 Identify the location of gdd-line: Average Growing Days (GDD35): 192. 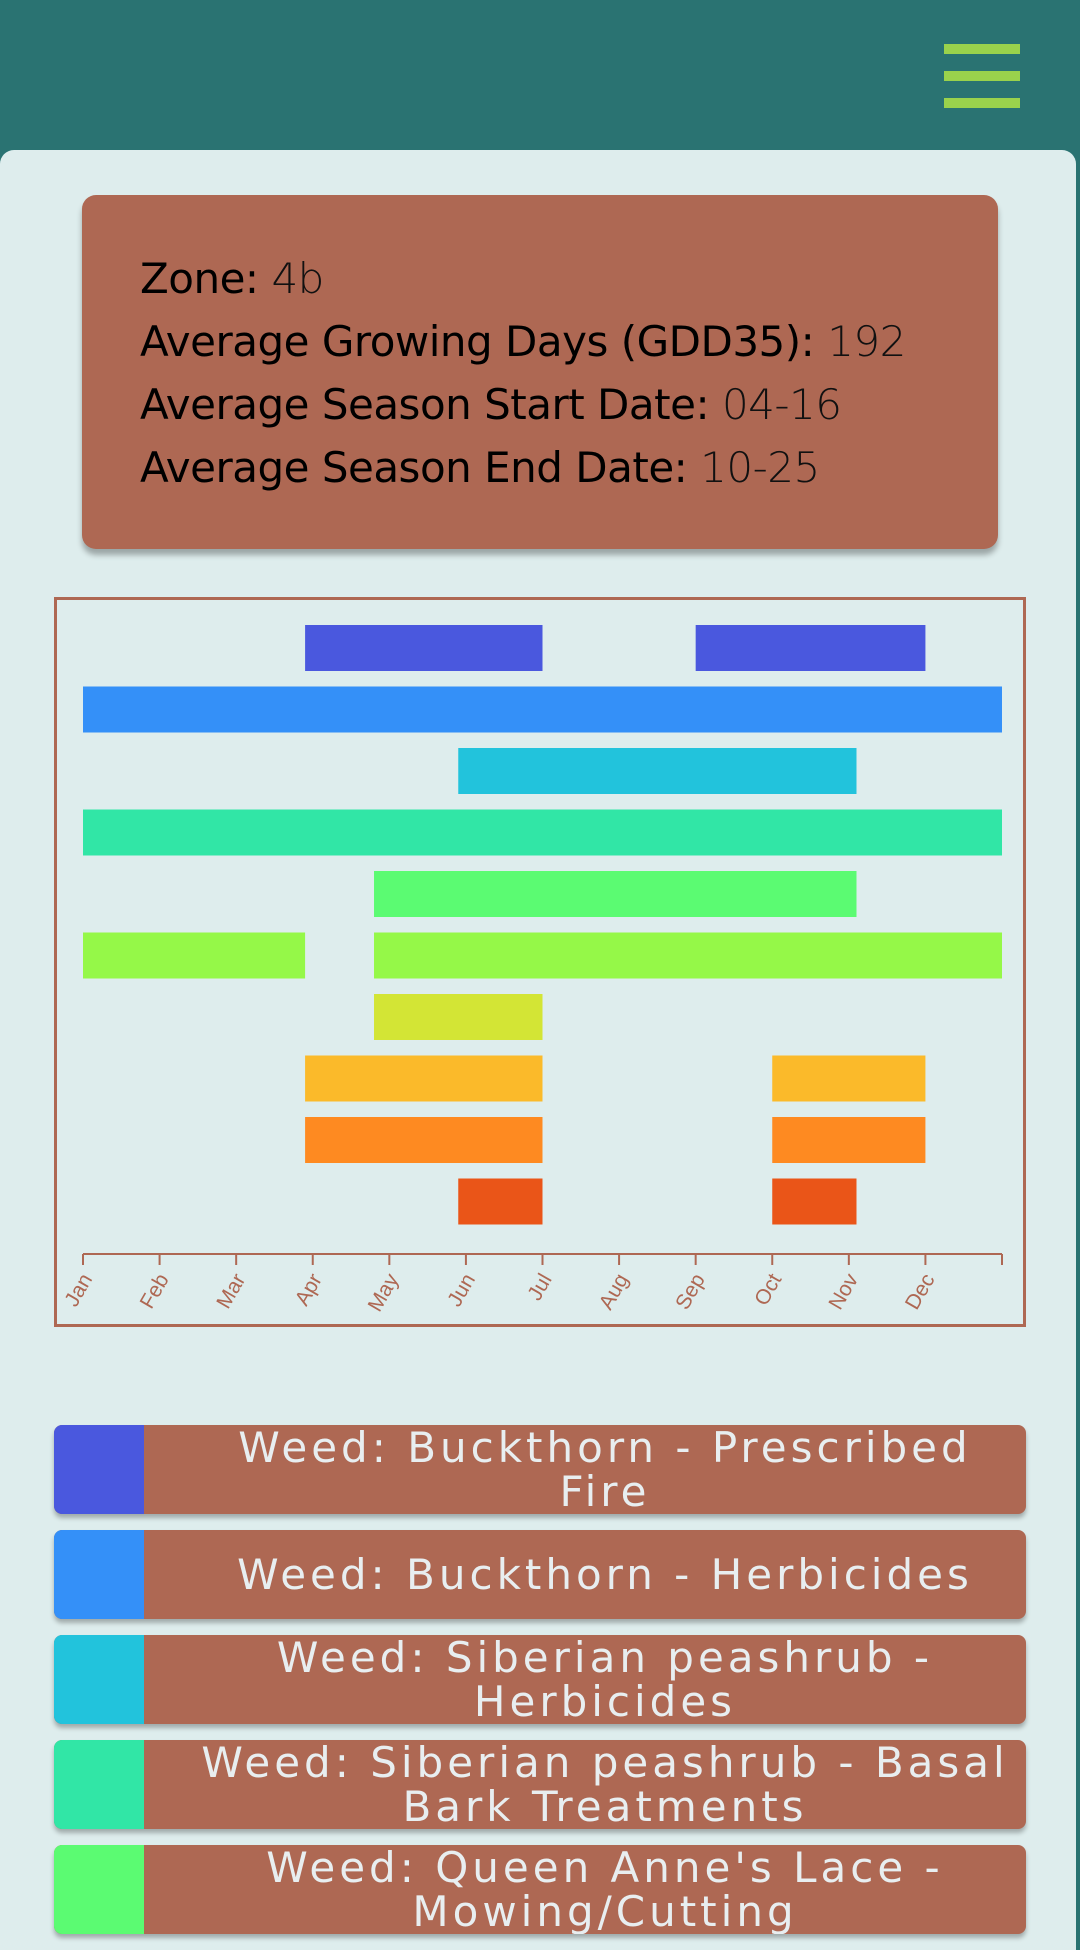
(569, 341).